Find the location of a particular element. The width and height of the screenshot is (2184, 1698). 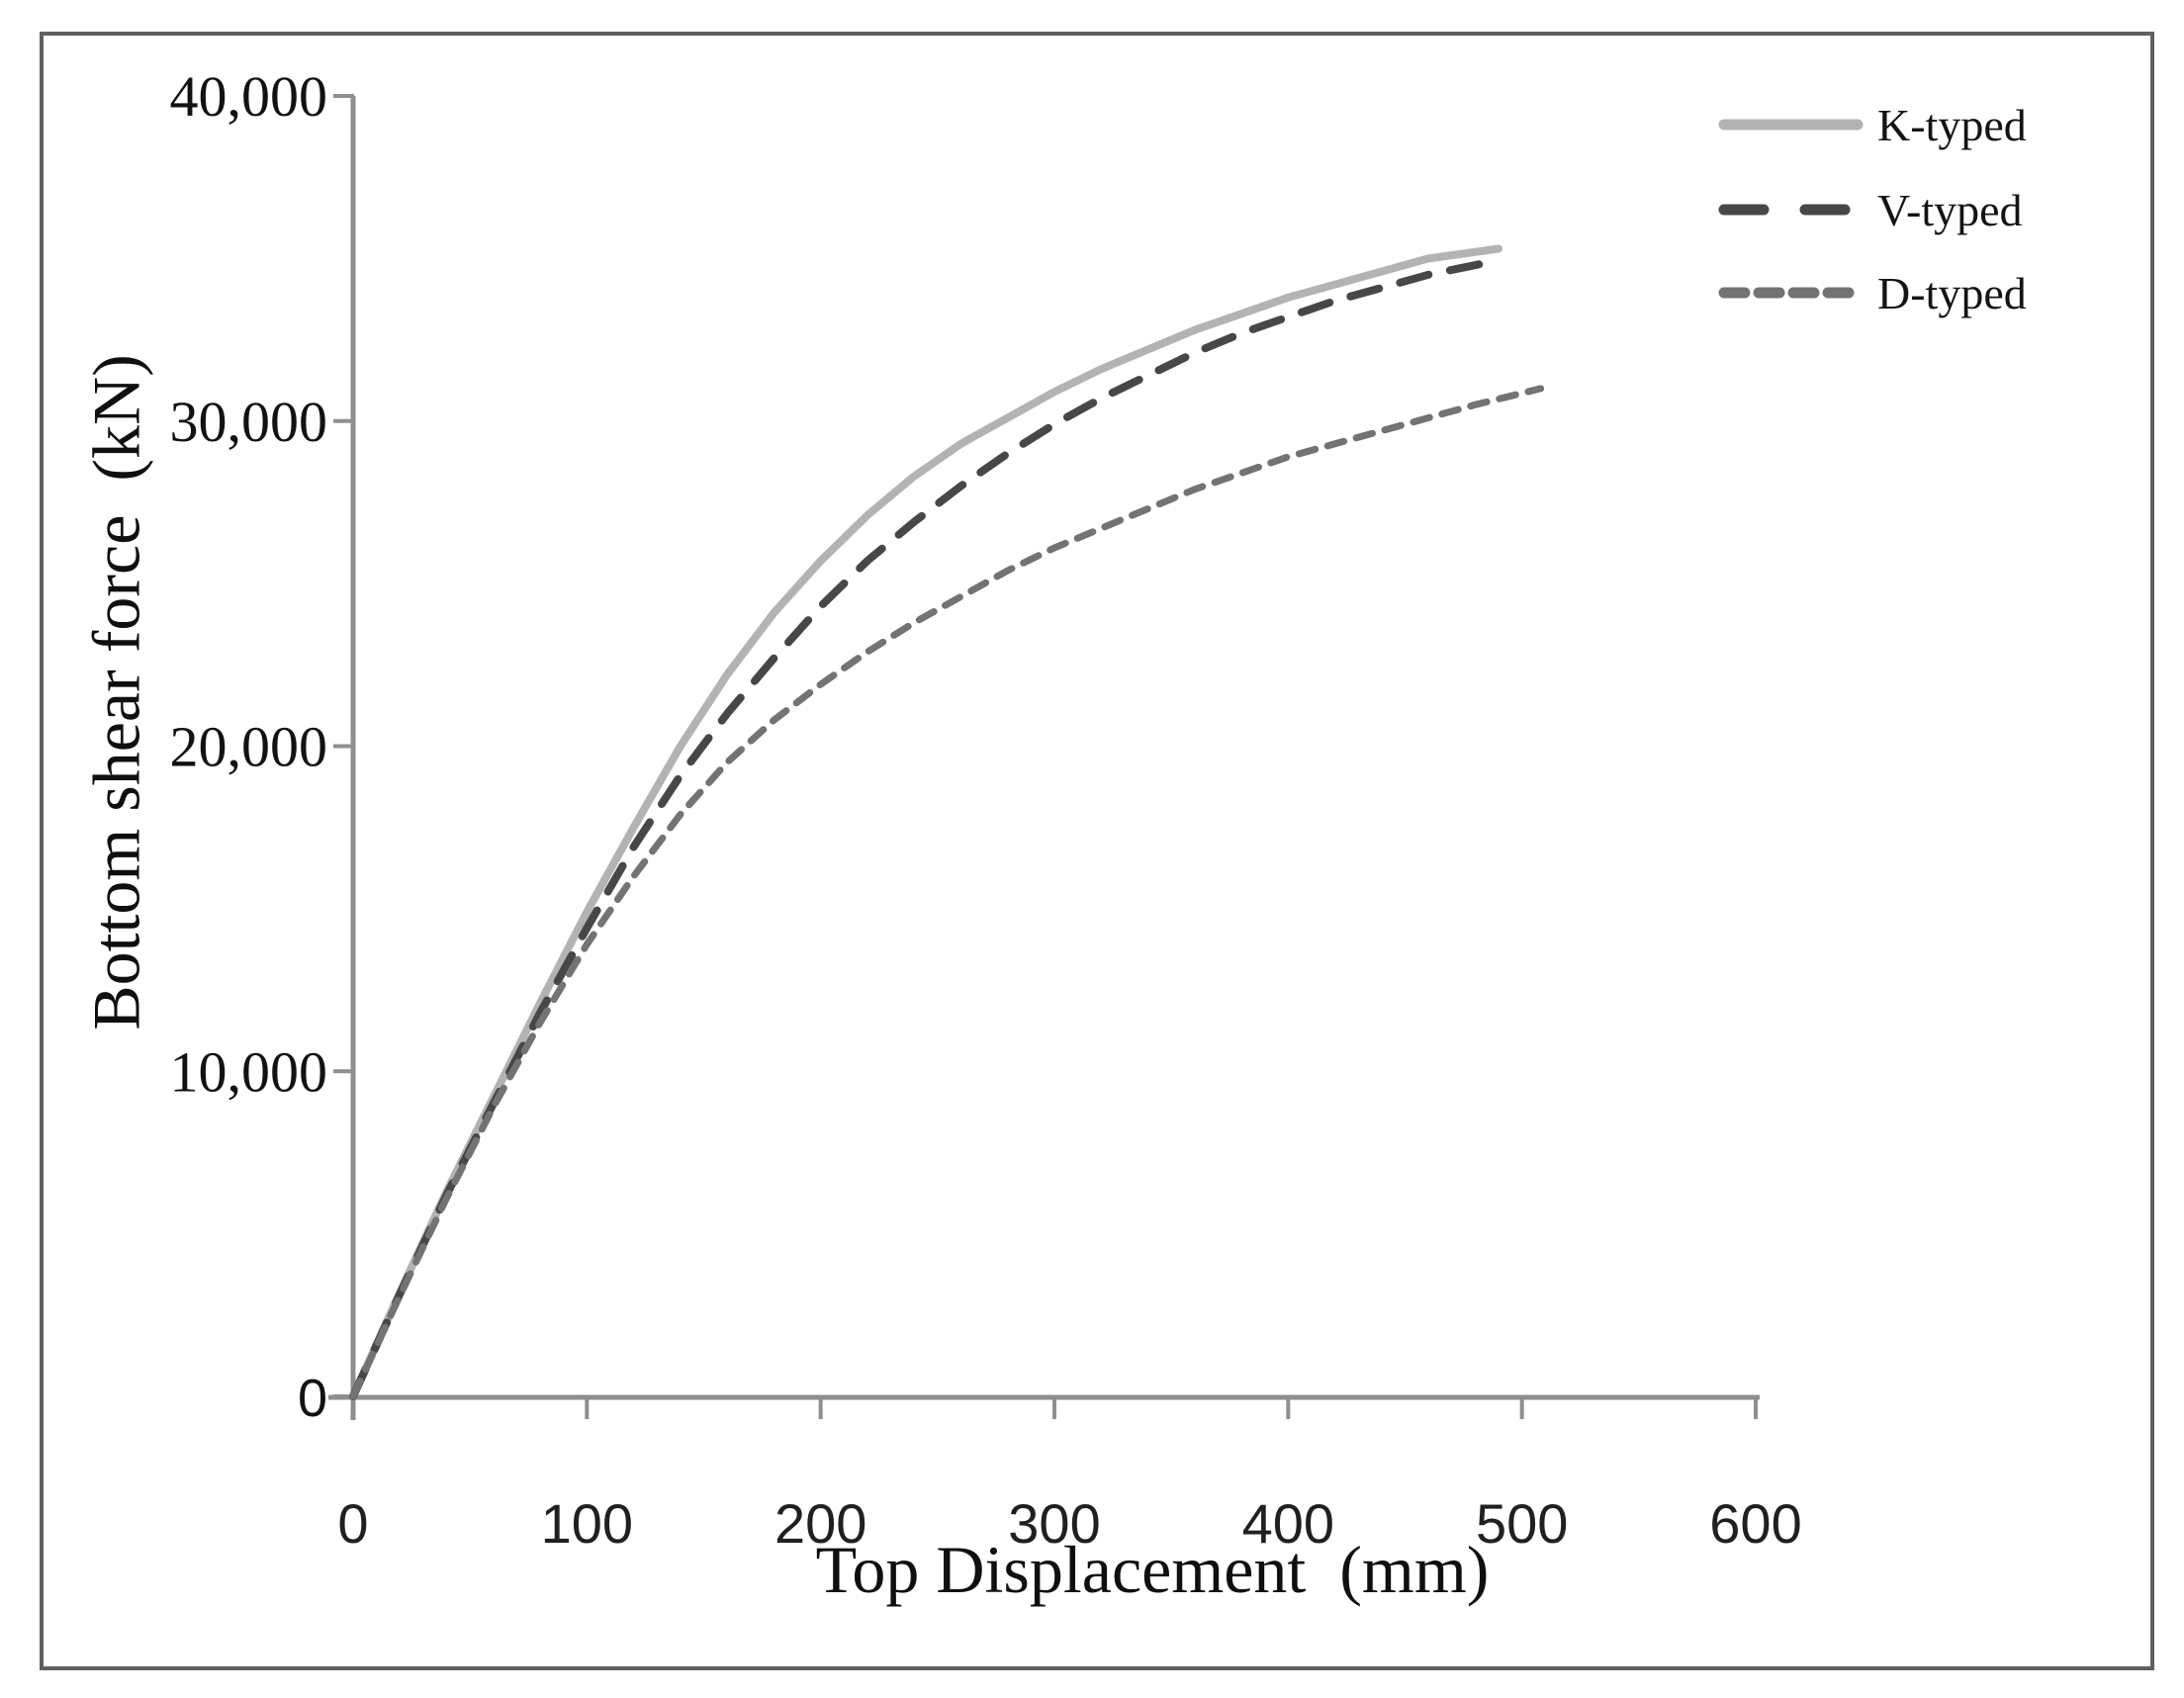

legend-label-V-typed: V-typed is located at coordinates (1950, 210).